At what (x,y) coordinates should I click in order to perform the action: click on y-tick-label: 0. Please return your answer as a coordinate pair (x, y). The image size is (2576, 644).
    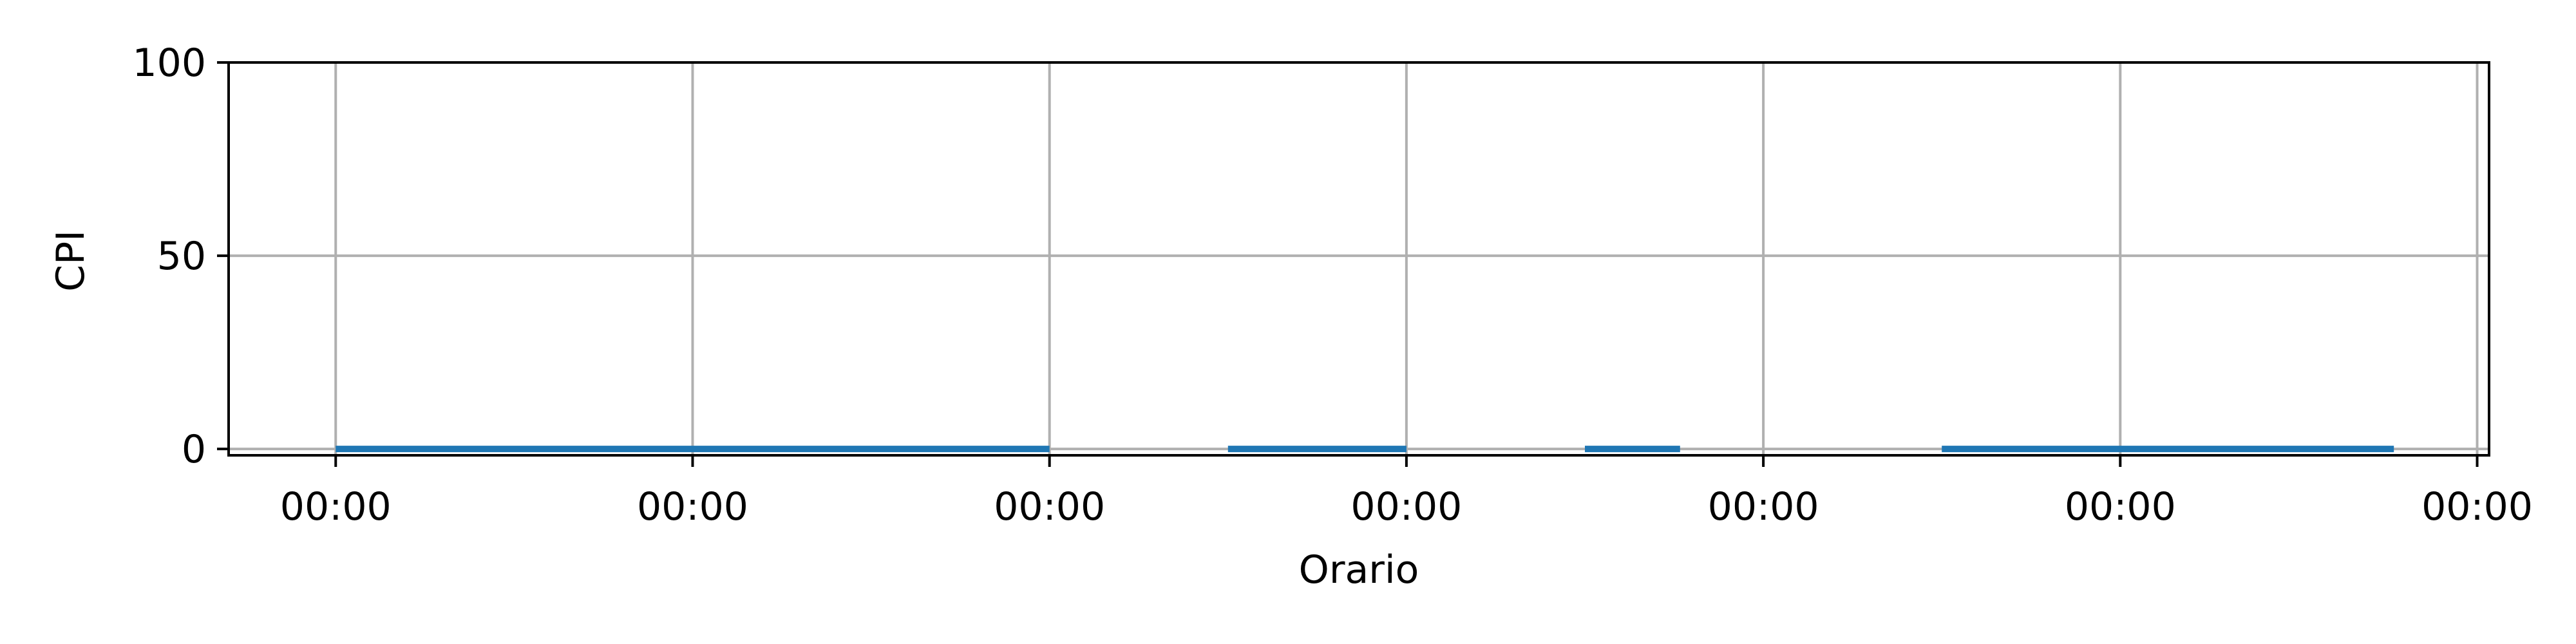
    Looking at the image, I should click on (194, 449).